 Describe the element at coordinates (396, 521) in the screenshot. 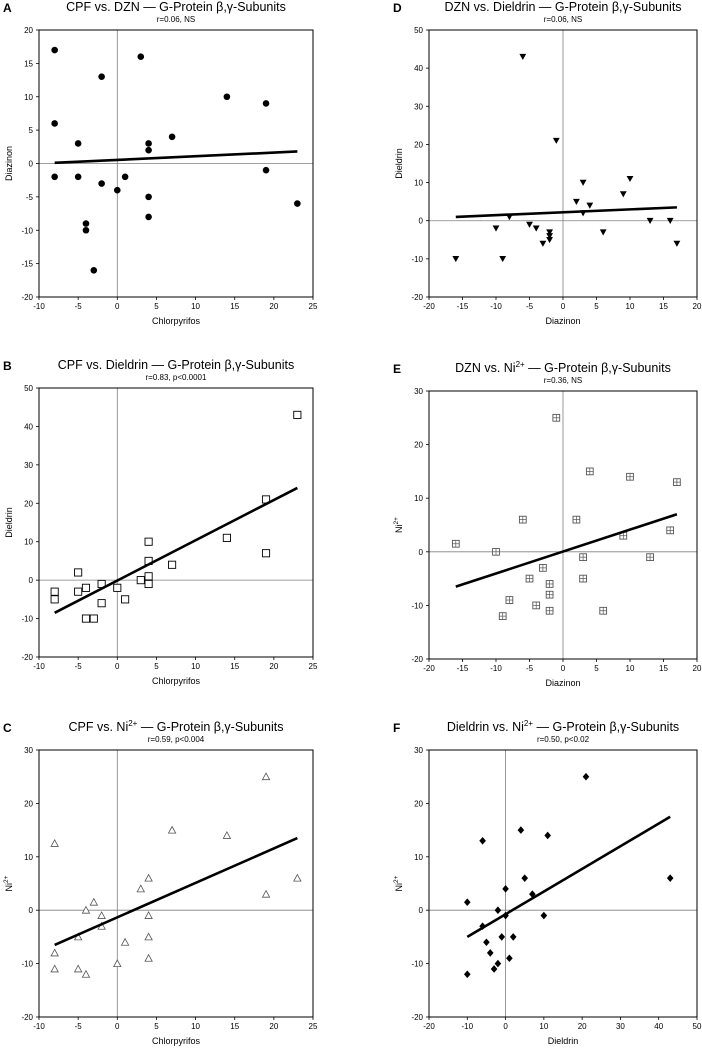

I see `y-axis-label-superscript: 2+` at that location.